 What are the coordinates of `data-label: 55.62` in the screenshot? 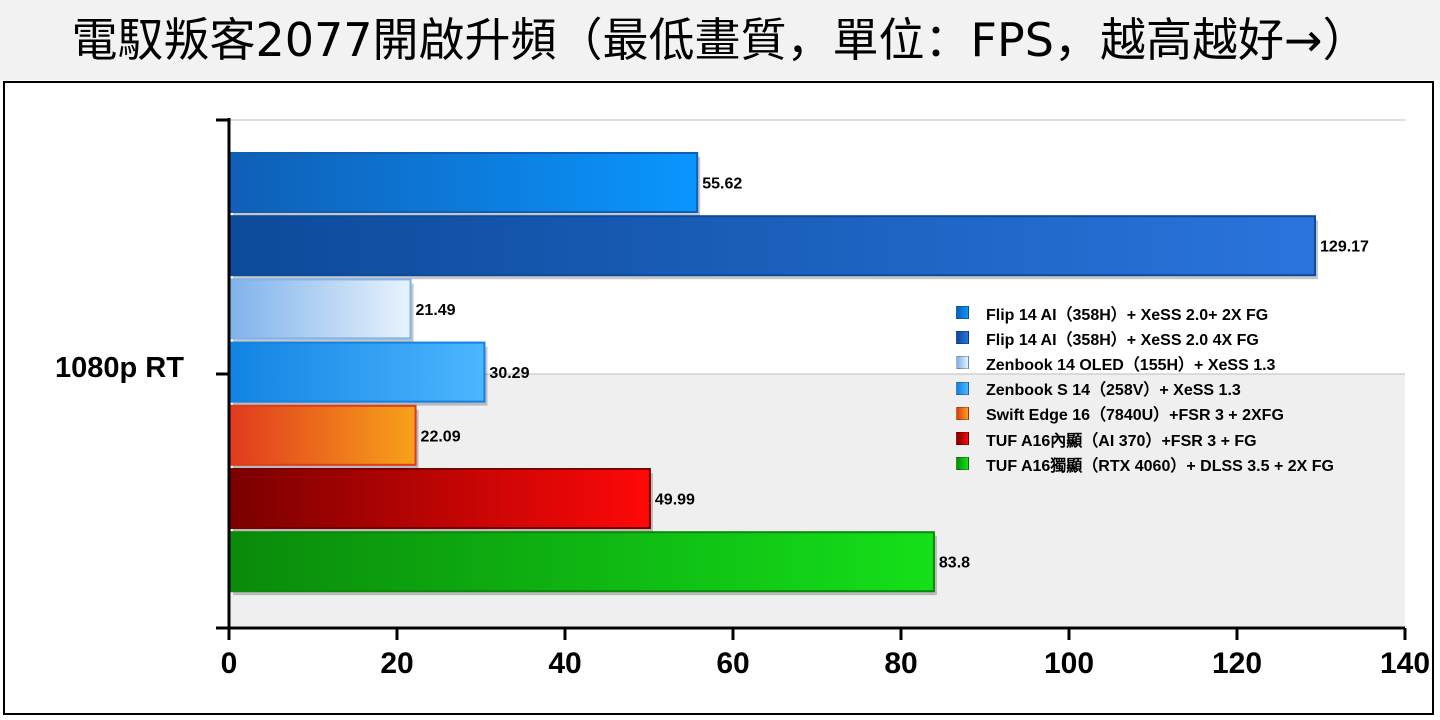 It's located at (722, 184).